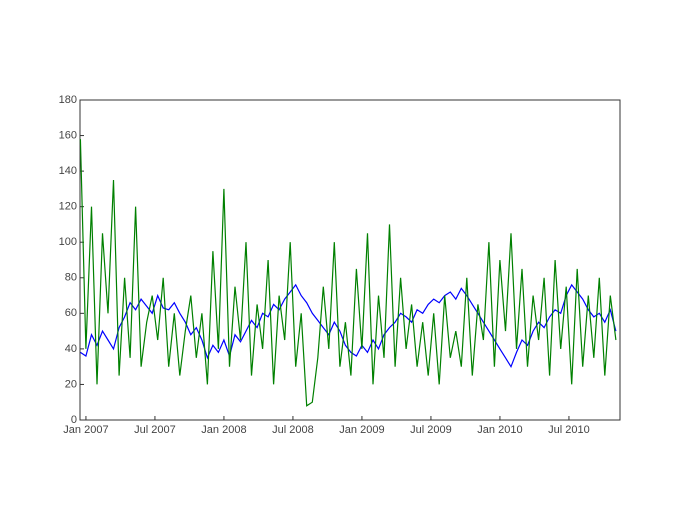 This screenshot has height=505, width=700. What do you see at coordinates (68, 100) in the screenshot?
I see `y-tick-label: 180` at bounding box center [68, 100].